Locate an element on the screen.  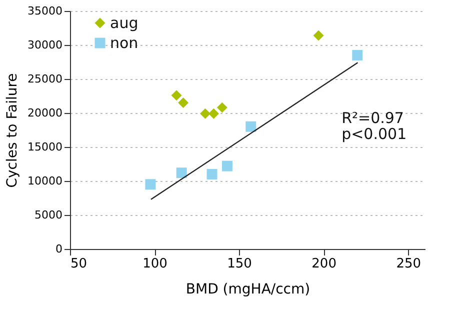
y-tick-label: 5000 is located at coordinates (48, 215).